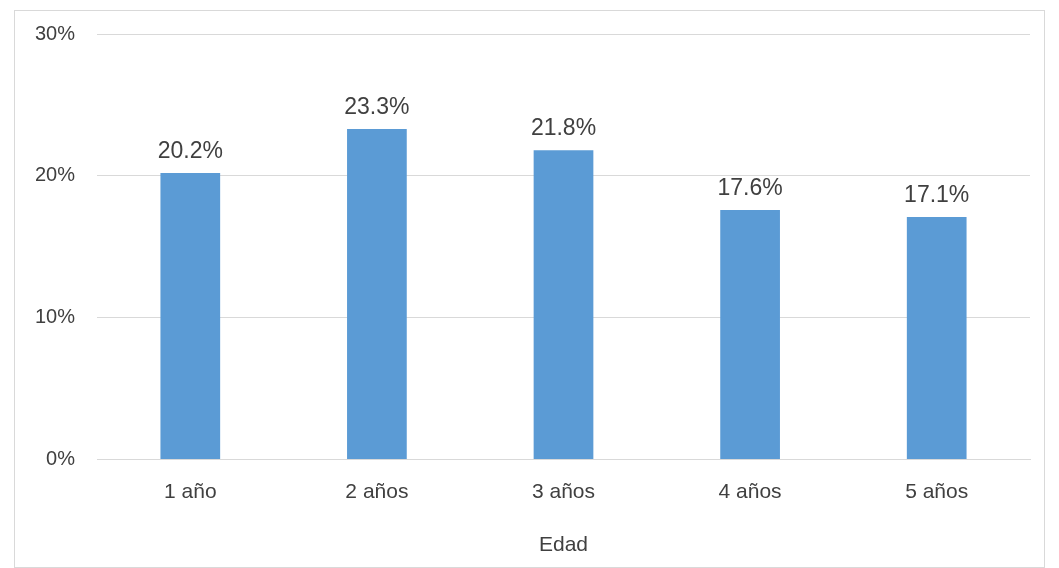 This screenshot has height=568, width=1059. Describe the element at coordinates (377, 490) in the screenshot. I see `x-tick-label: 2 años` at that location.